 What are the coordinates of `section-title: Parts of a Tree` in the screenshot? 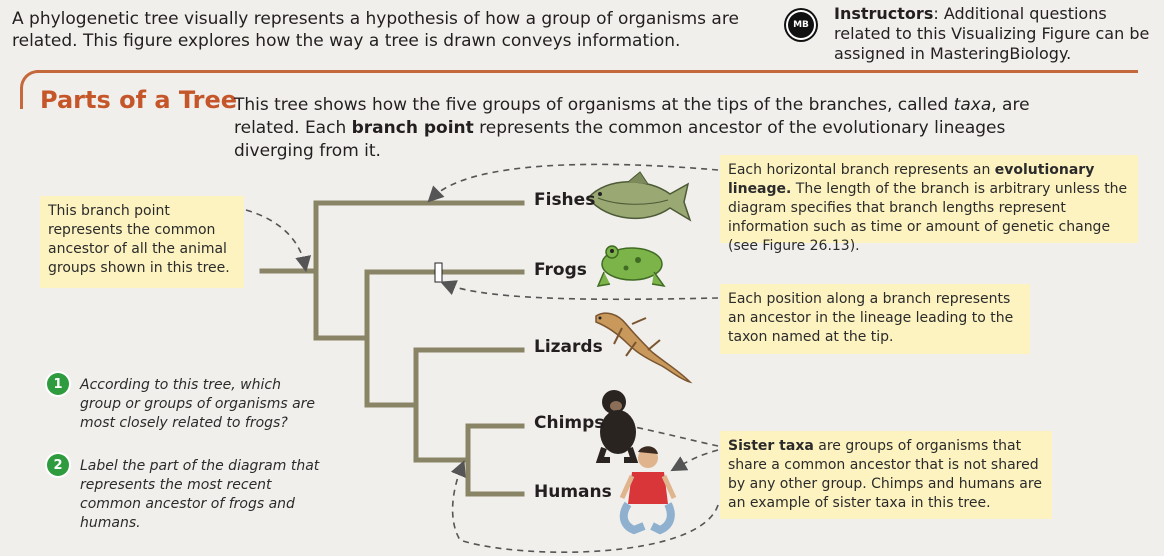 It's located at (139, 100).